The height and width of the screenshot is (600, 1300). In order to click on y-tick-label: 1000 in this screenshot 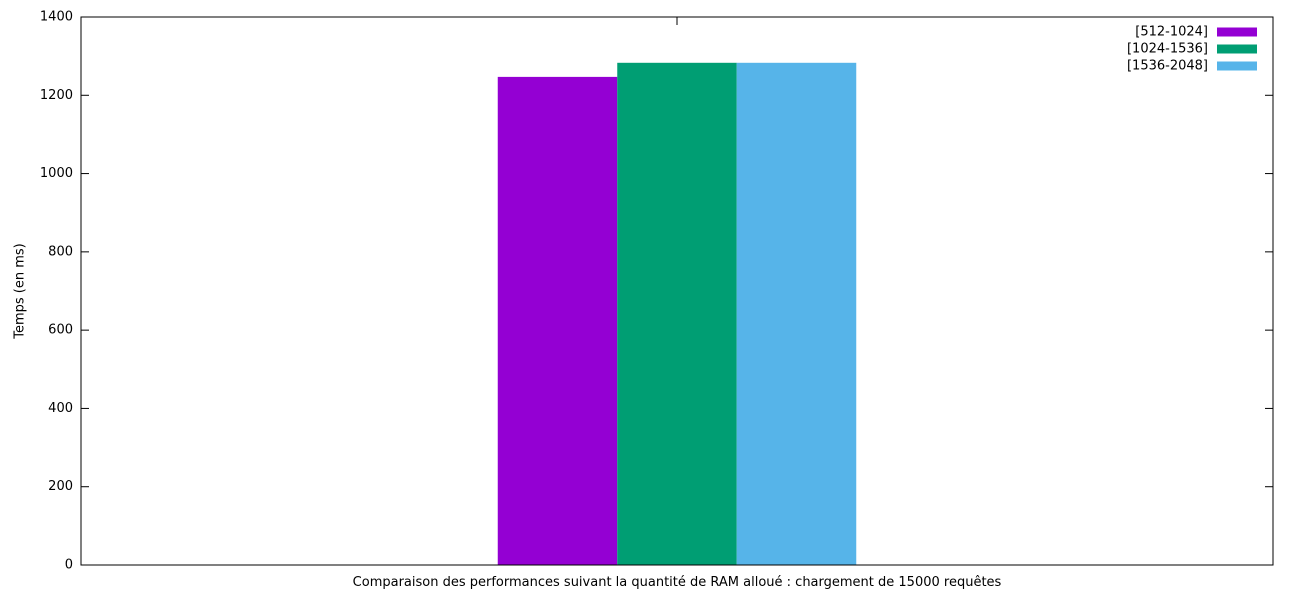, I will do `click(56, 173)`.